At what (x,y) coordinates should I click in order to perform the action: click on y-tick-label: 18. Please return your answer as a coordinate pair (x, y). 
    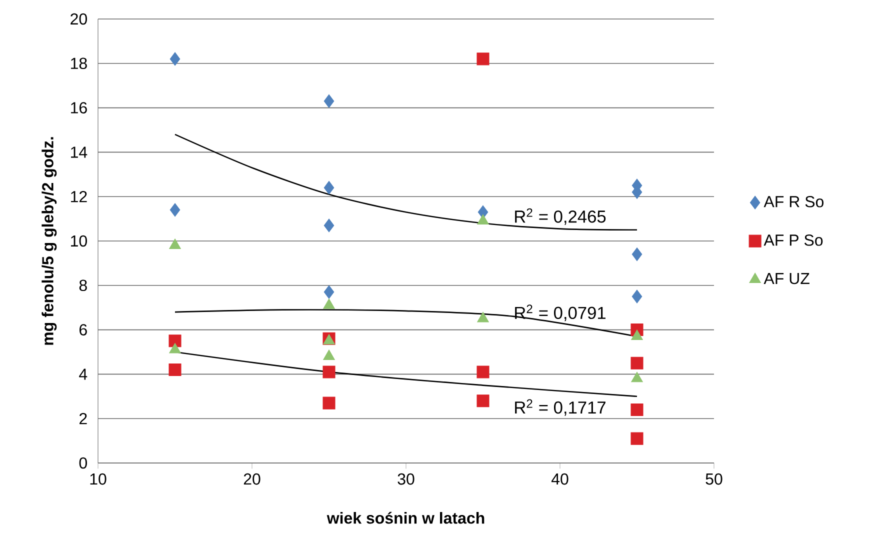
    Looking at the image, I should click on (79, 64).